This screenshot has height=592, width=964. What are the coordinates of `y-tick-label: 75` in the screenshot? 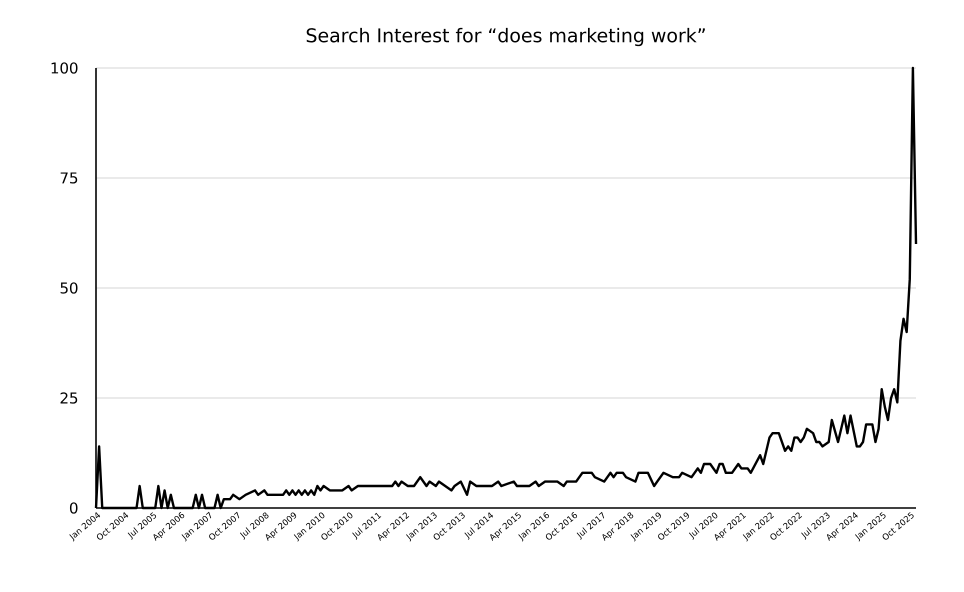 It's located at (69, 178).